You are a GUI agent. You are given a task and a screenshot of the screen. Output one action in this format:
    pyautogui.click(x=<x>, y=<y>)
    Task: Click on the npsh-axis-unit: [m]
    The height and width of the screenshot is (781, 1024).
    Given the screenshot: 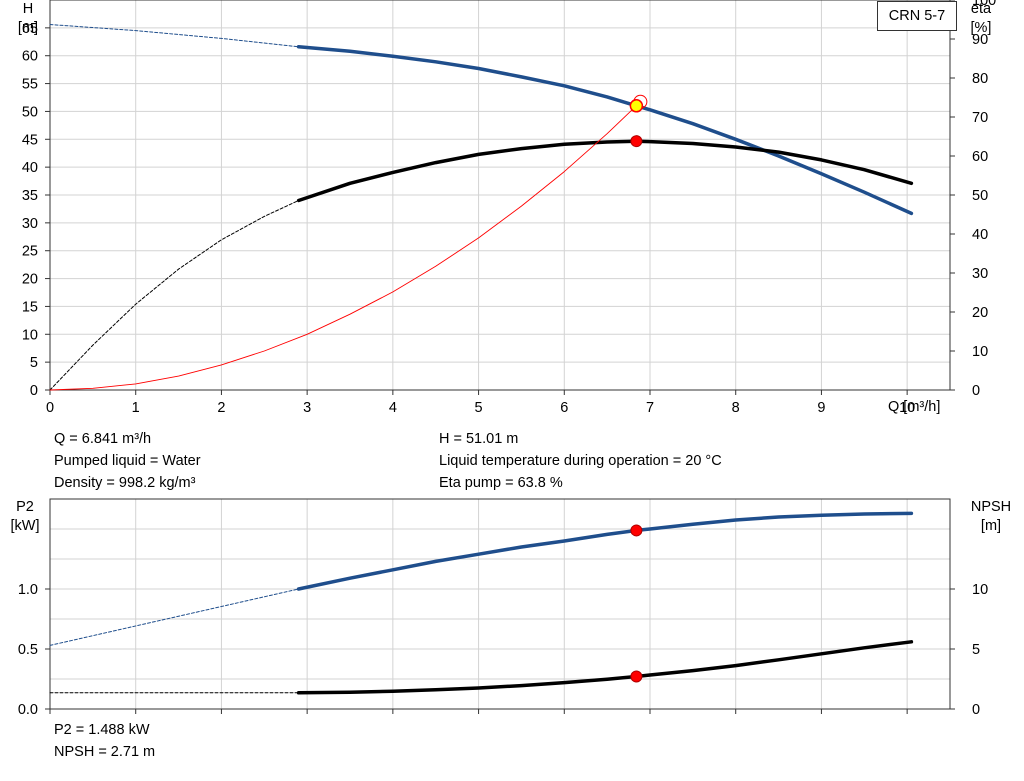 What is the action you would take?
    pyautogui.click(x=991, y=526)
    